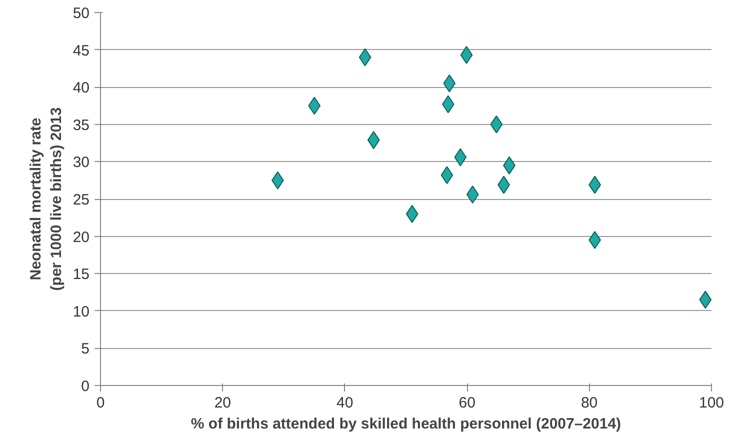  I want to click on y-tick-label: 0, so click(85, 386).